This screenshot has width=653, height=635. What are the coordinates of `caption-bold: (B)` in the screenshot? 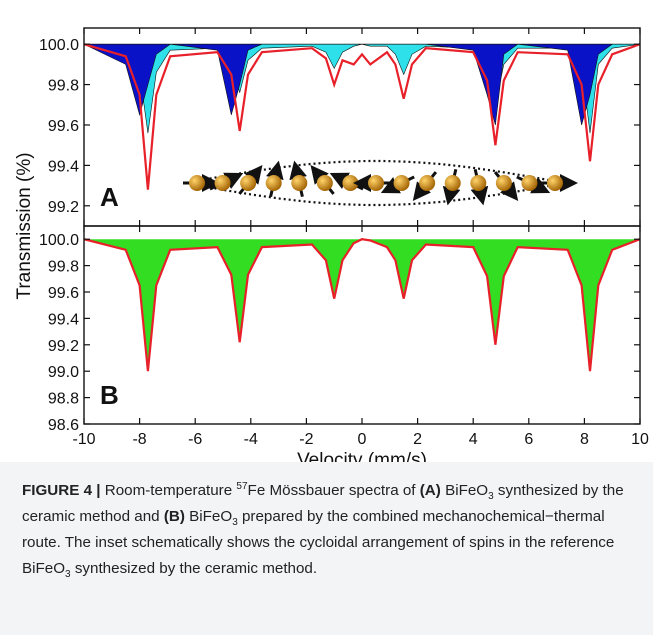 It's located at (174, 516).